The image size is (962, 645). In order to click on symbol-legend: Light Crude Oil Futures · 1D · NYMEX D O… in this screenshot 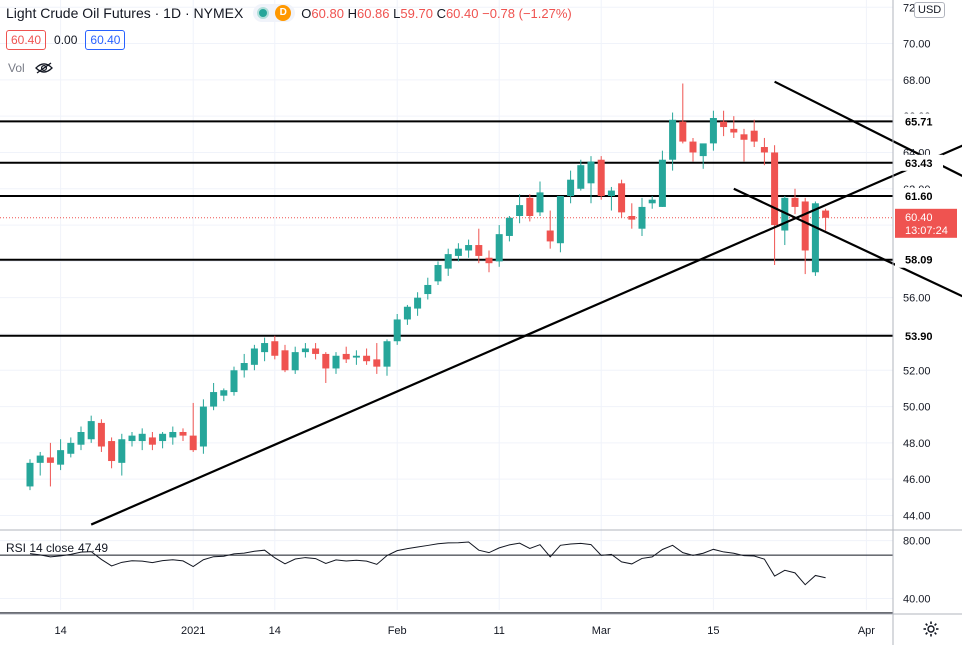, I will do `click(289, 13)`.